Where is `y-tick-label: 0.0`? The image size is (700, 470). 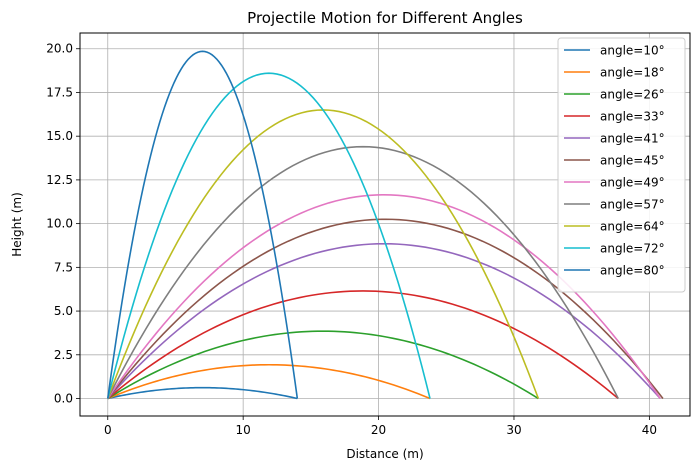 y-tick-label: 0.0 is located at coordinates (63, 399).